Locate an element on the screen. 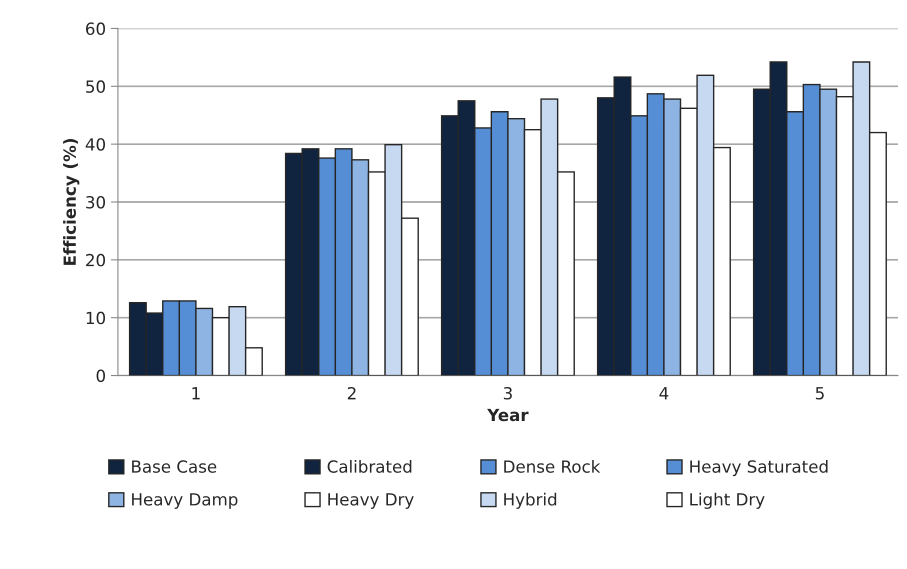 Image resolution: width=907 pixels, height=569 pixels. x-tick-label: 4 is located at coordinates (663, 393).